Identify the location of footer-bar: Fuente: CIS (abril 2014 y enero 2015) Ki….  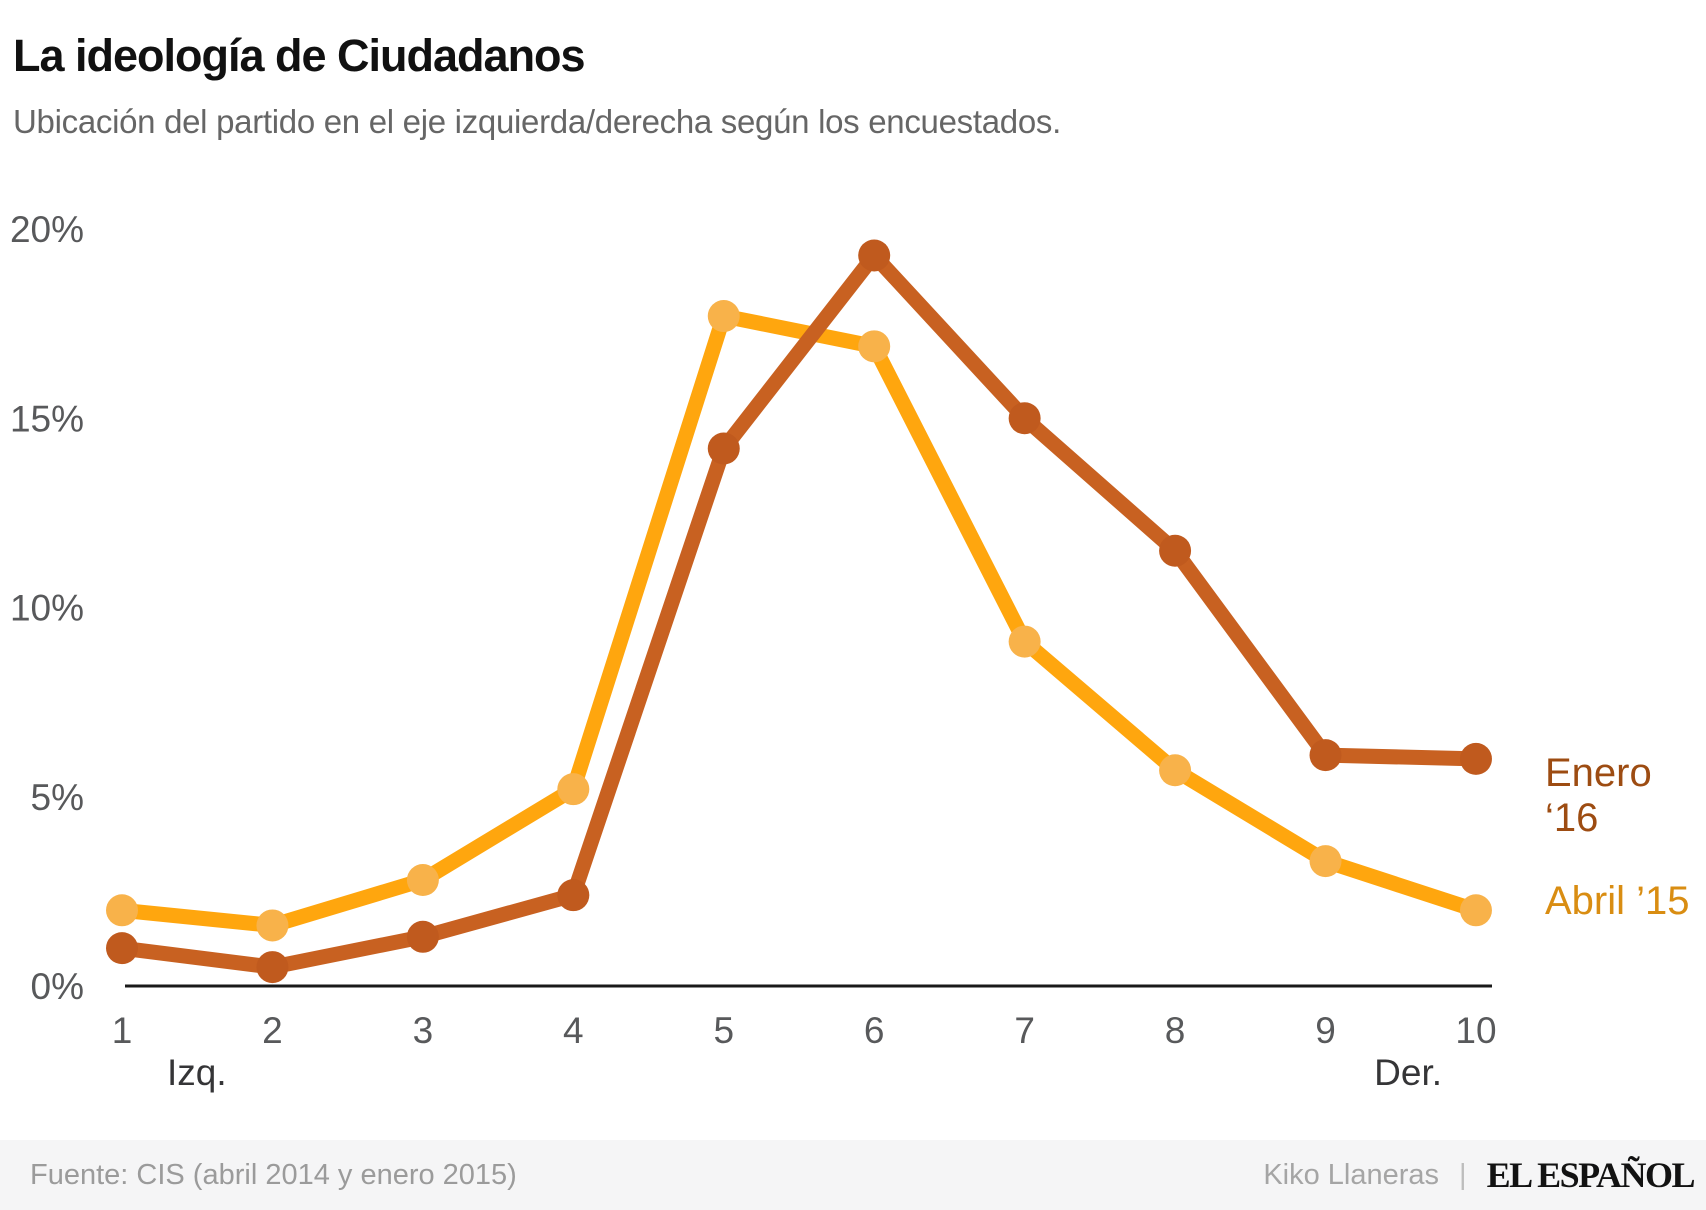
(853, 1175).